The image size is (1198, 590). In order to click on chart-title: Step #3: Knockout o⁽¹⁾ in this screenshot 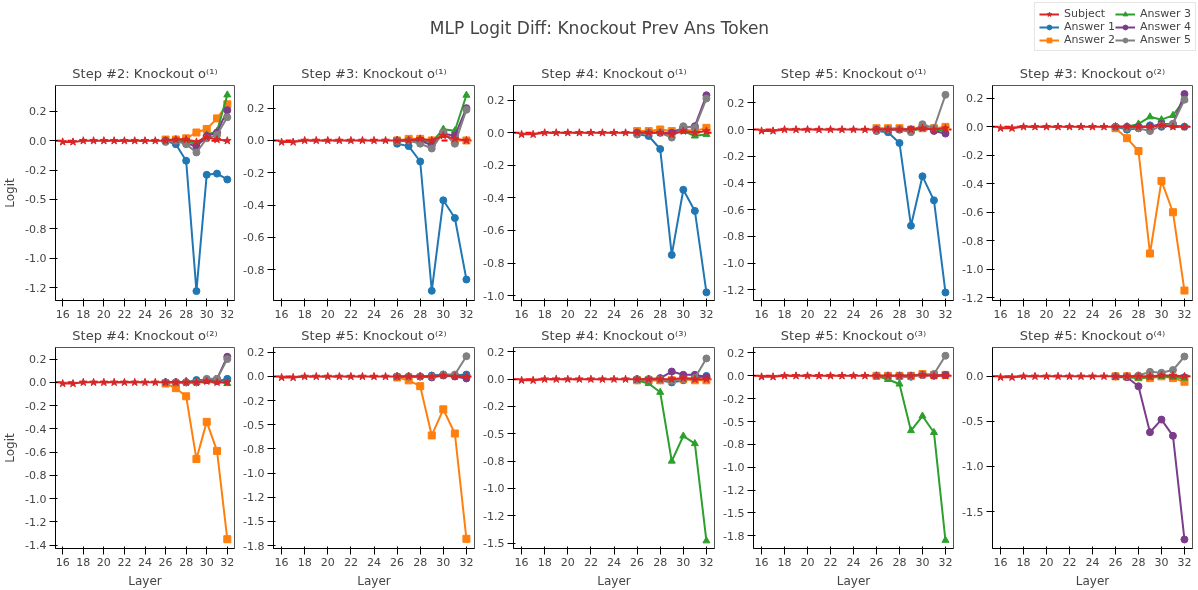, I will do `click(374, 73)`.